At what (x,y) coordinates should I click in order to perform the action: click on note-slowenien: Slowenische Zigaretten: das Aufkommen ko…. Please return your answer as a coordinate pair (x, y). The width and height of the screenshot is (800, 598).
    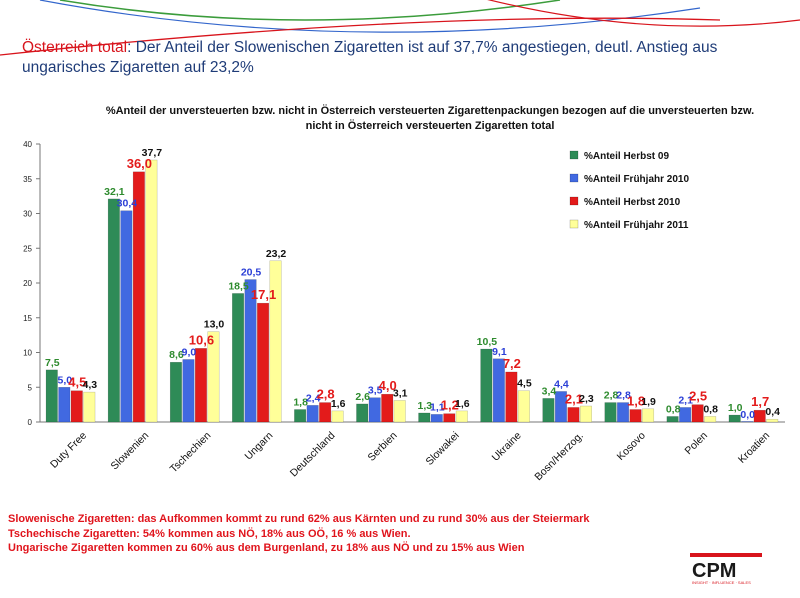
    Looking at the image, I should click on (299, 519).